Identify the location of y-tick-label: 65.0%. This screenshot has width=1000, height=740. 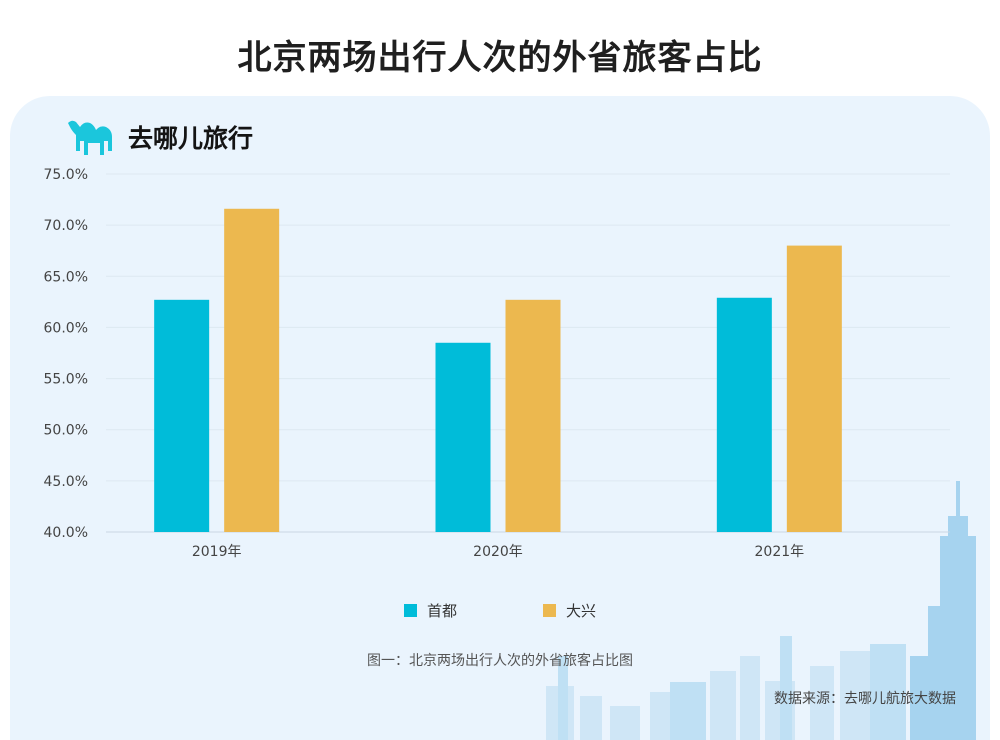
(66, 277).